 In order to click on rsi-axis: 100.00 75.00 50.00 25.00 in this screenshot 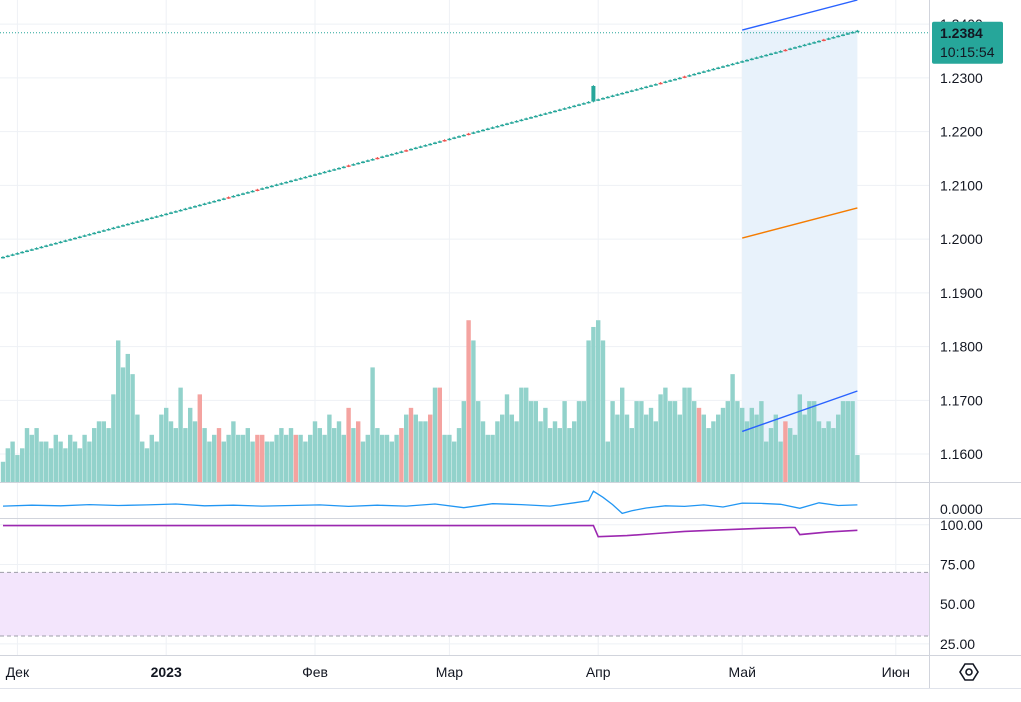, I will do `click(961, 584)`.